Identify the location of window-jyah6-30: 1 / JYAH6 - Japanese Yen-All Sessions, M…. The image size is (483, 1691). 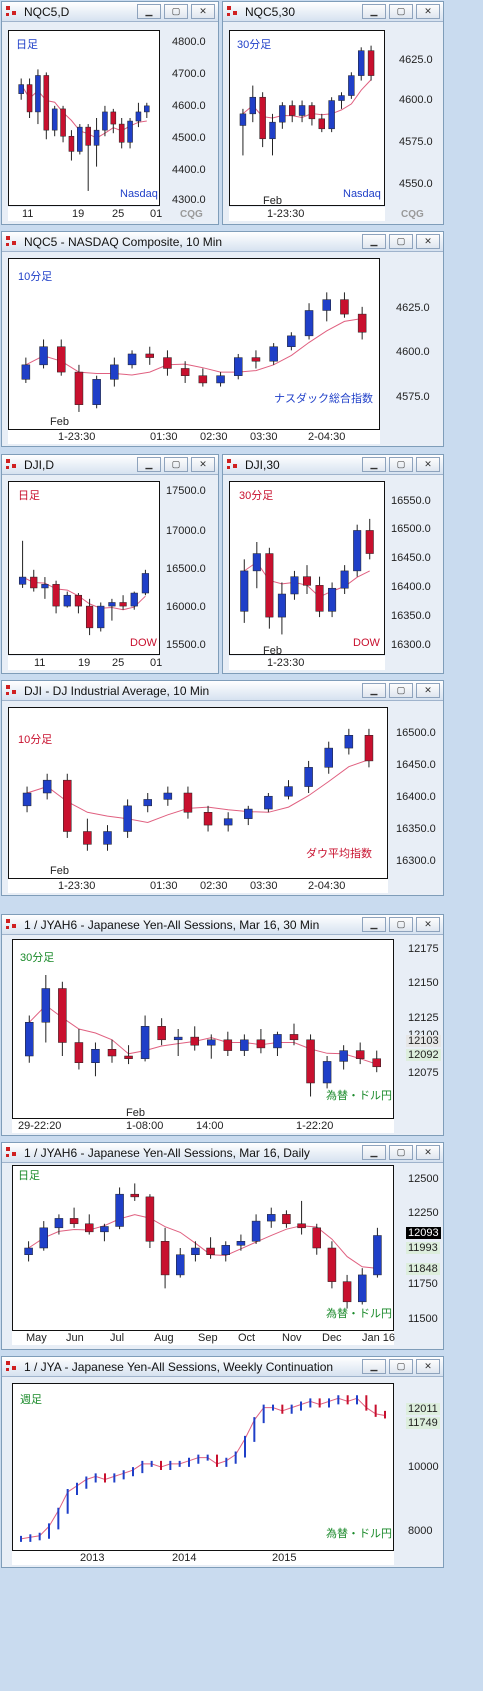
(222, 1025).